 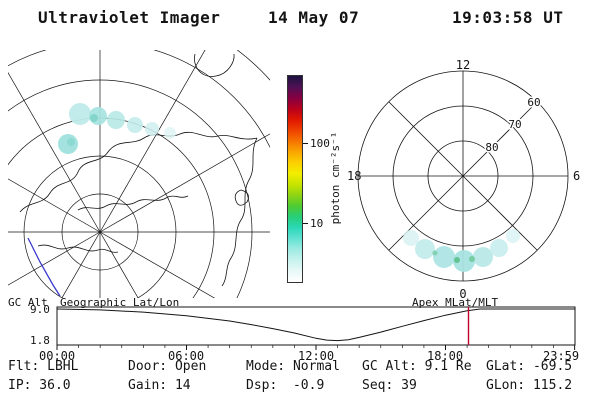 What do you see at coordinates (314, 17) in the screenshot?
I see `title-date: 14 May 07` at bounding box center [314, 17].